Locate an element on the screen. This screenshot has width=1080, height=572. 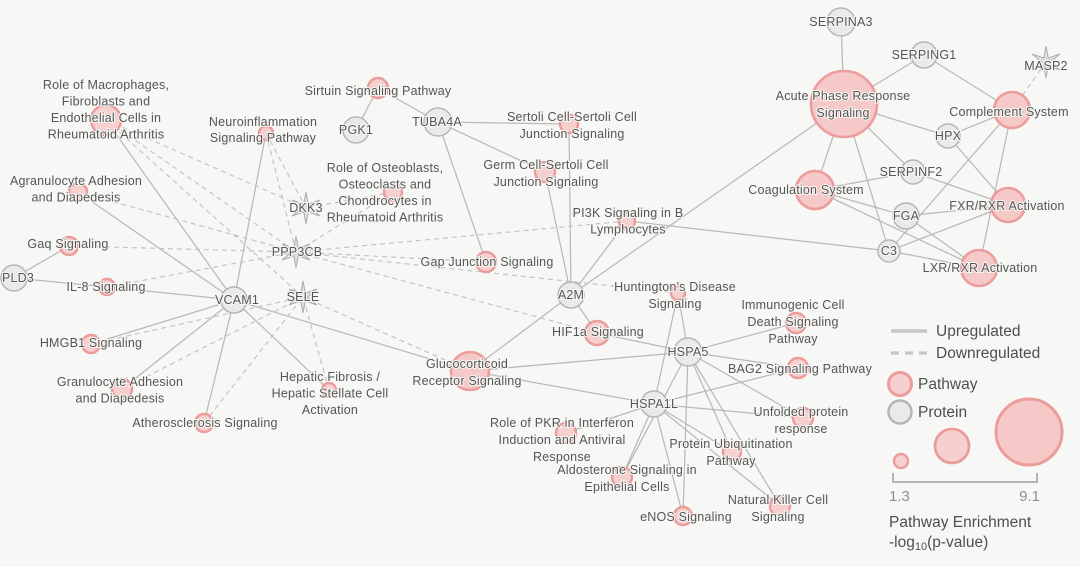
fxr_rxr-node is located at coordinates (1008, 205).